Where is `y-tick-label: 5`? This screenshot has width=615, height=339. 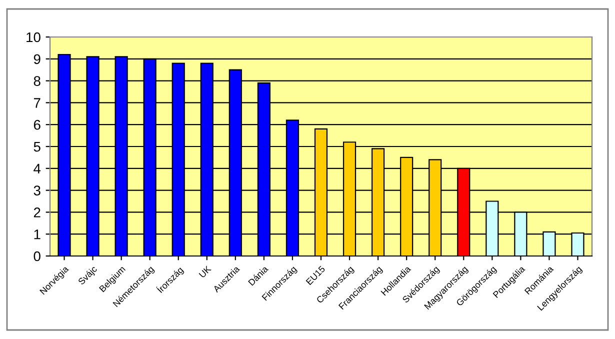
y-tick-label: 5 is located at coordinates (37, 147).